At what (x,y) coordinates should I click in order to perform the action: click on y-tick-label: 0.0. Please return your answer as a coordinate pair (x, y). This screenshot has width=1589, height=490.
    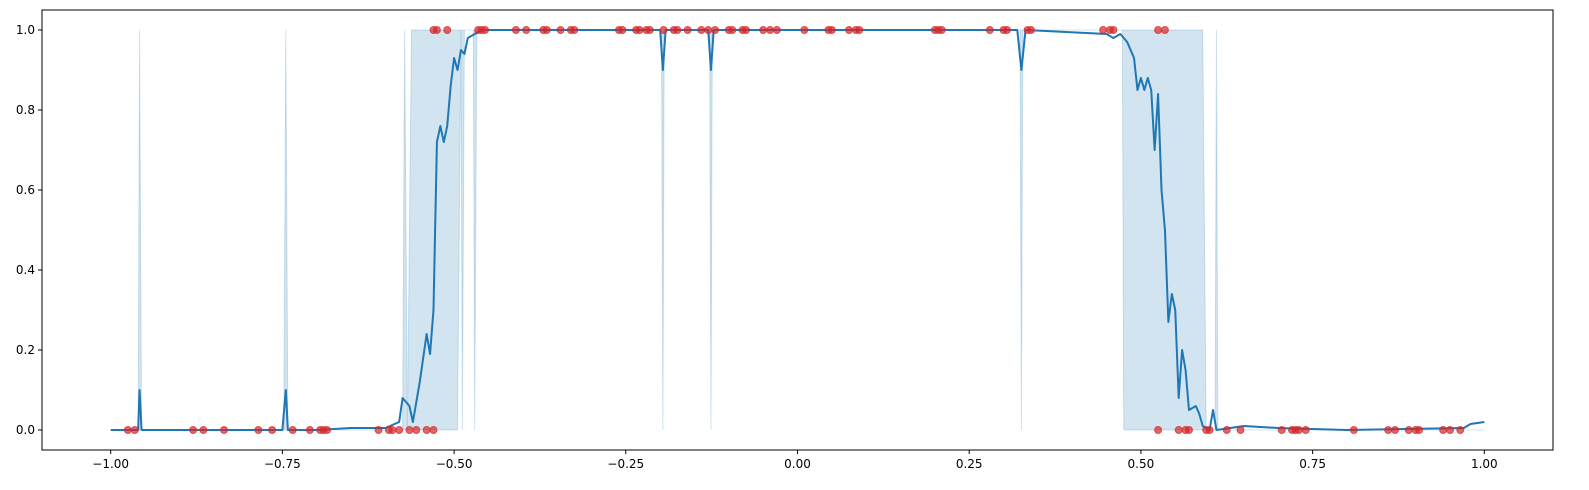
    Looking at the image, I should click on (25, 430).